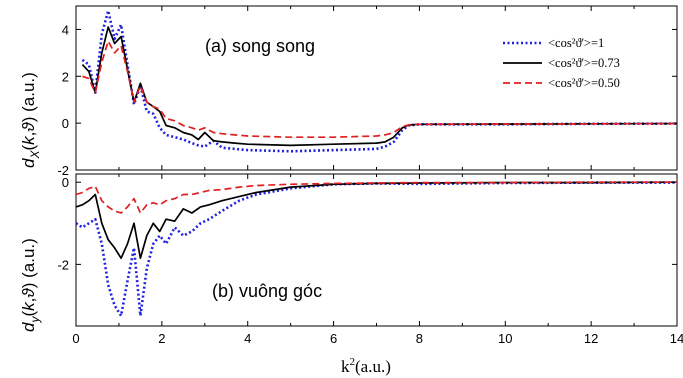 This screenshot has height=378, width=683. Describe the element at coordinates (576, 43) in the screenshot. I see `legend-label: <cos²ϑ'>=1` at that location.